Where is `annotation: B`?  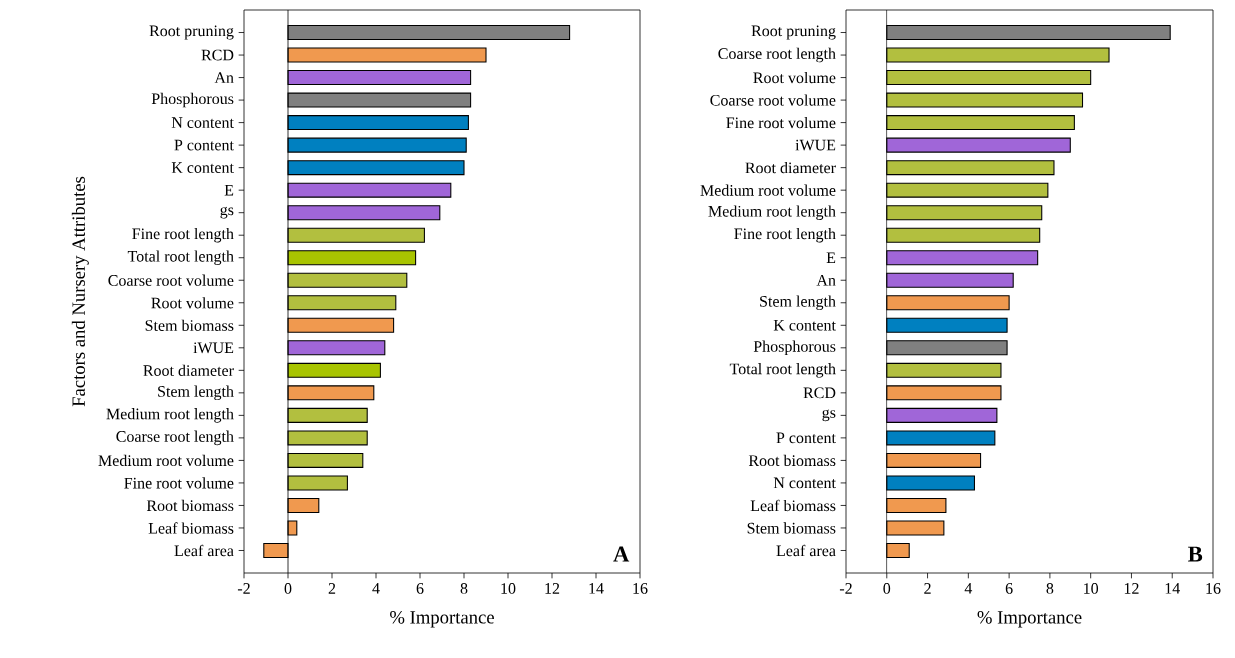
annotation: B is located at coordinates (1195, 554).